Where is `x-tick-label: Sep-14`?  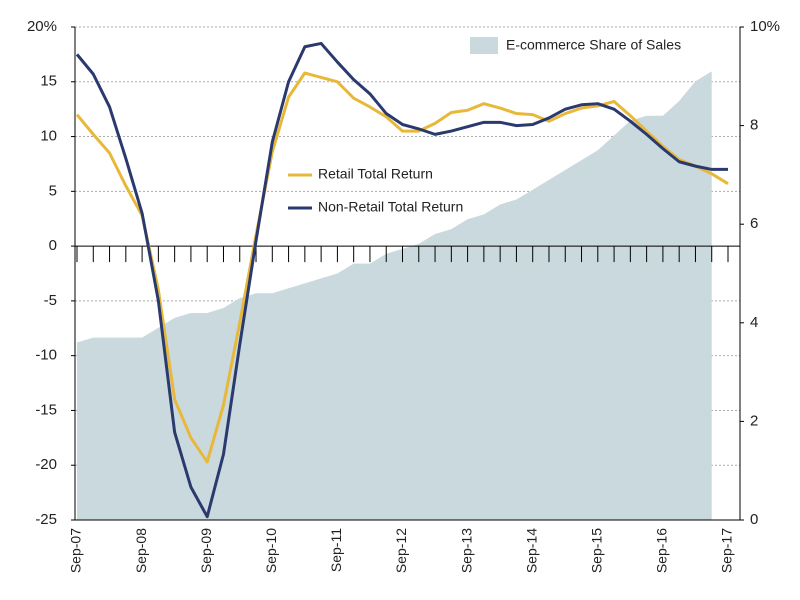
x-tick-label: Sep-14 is located at coordinates (531, 550).